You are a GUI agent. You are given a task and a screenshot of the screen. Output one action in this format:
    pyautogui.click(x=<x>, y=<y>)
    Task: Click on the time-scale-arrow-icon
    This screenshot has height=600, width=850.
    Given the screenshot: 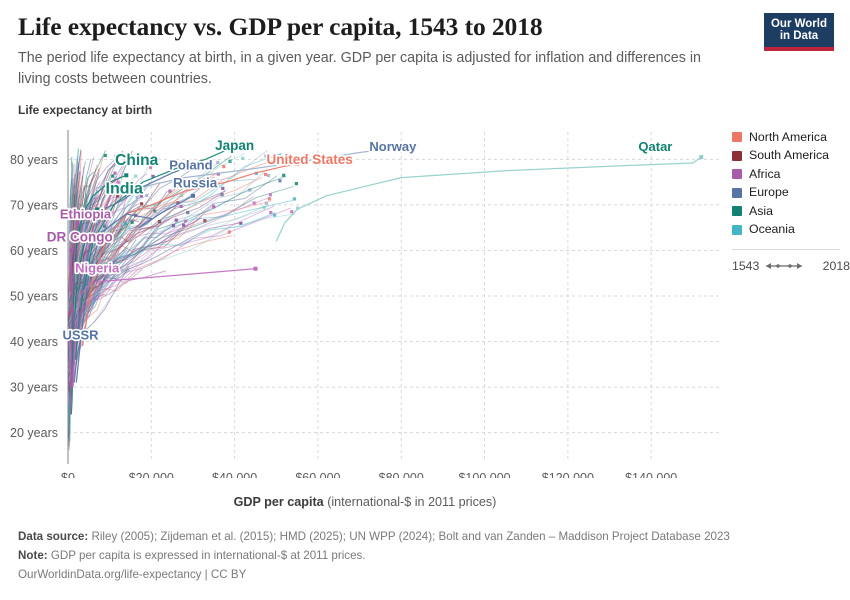 What is the action you would take?
    pyautogui.click(x=784, y=265)
    